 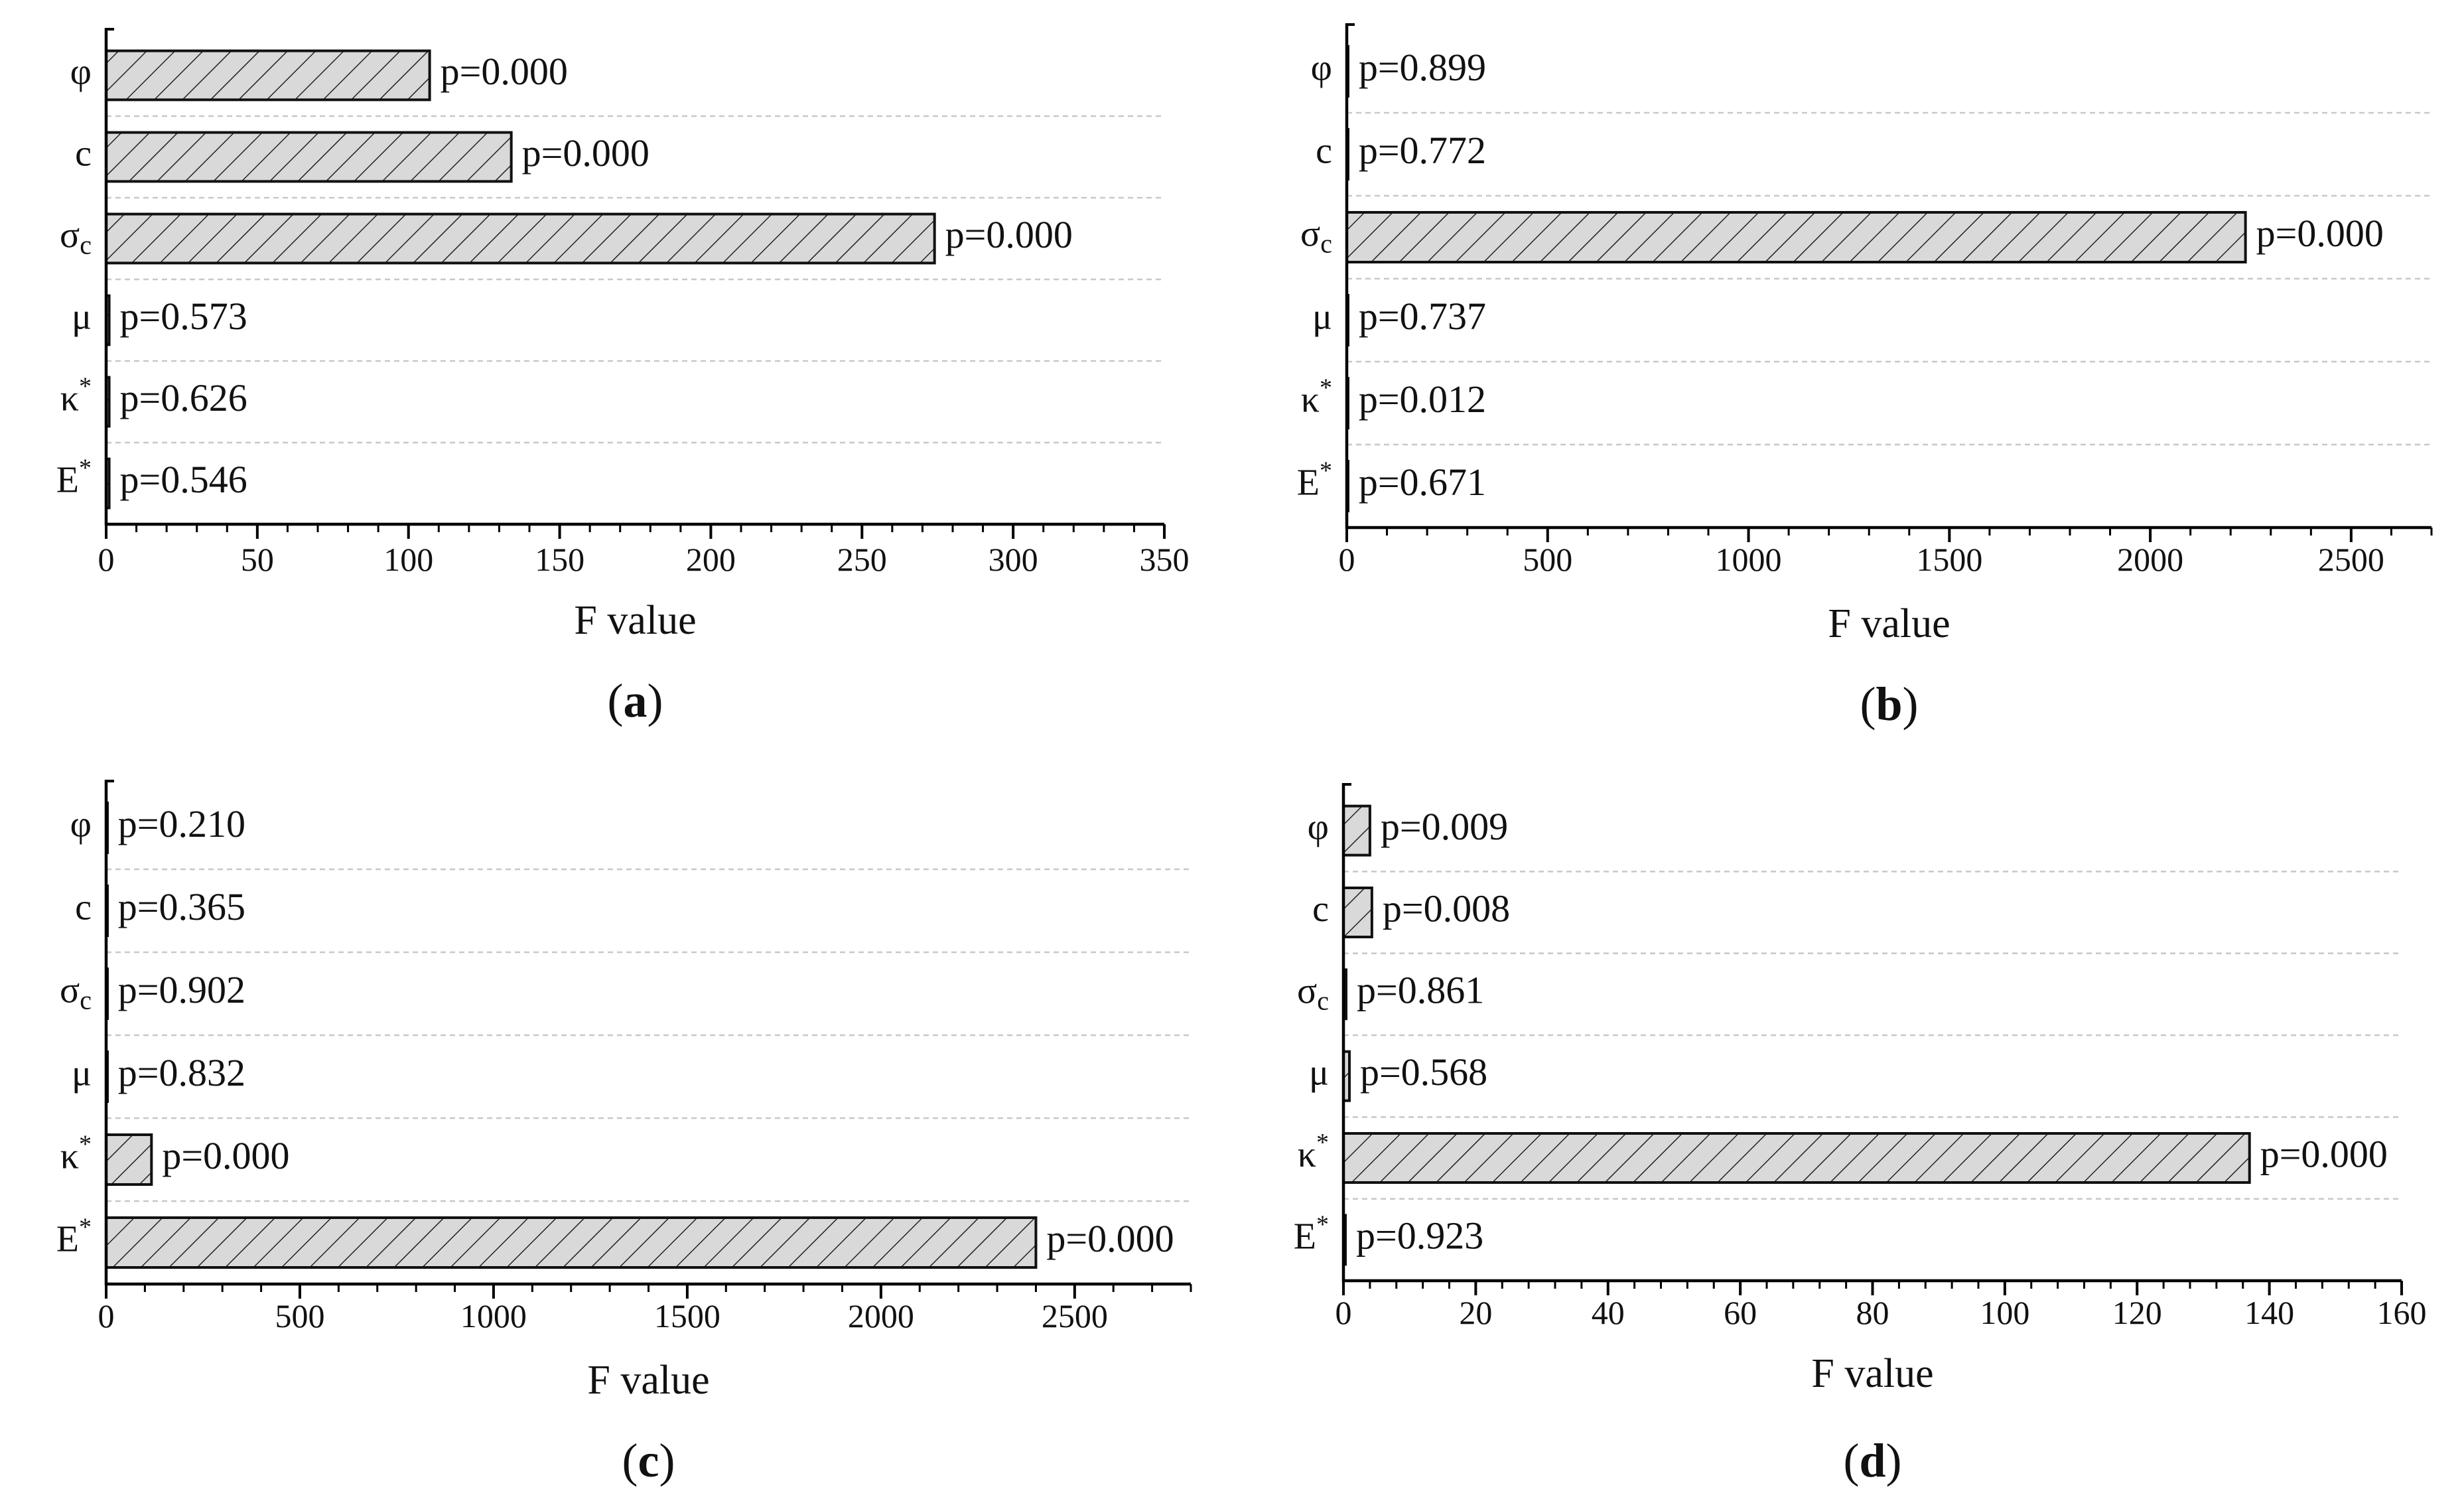 What do you see at coordinates (183, 316) in the screenshot?
I see `p-value-label: p=0.573` at bounding box center [183, 316].